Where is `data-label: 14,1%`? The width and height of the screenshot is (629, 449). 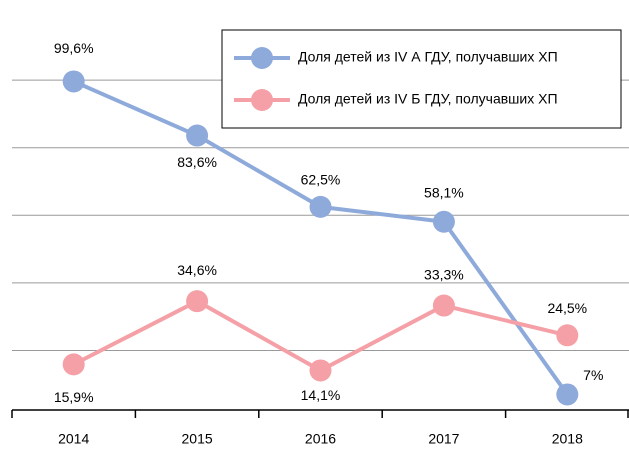
data-label: 14,1% is located at coordinates (321, 395).